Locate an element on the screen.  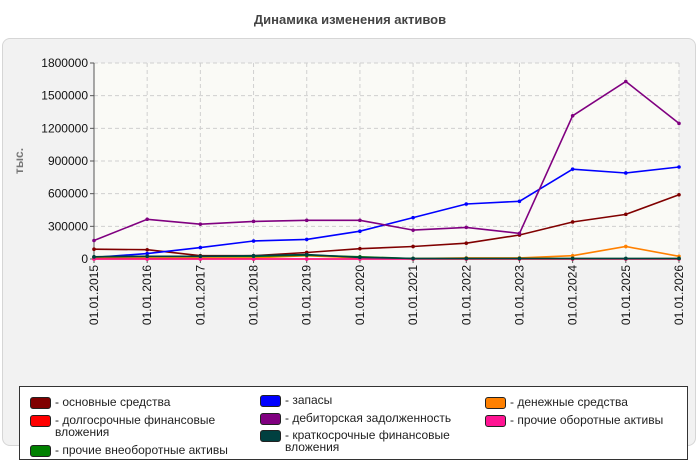
y-tick-label: 600000 is located at coordinates (68, 194).